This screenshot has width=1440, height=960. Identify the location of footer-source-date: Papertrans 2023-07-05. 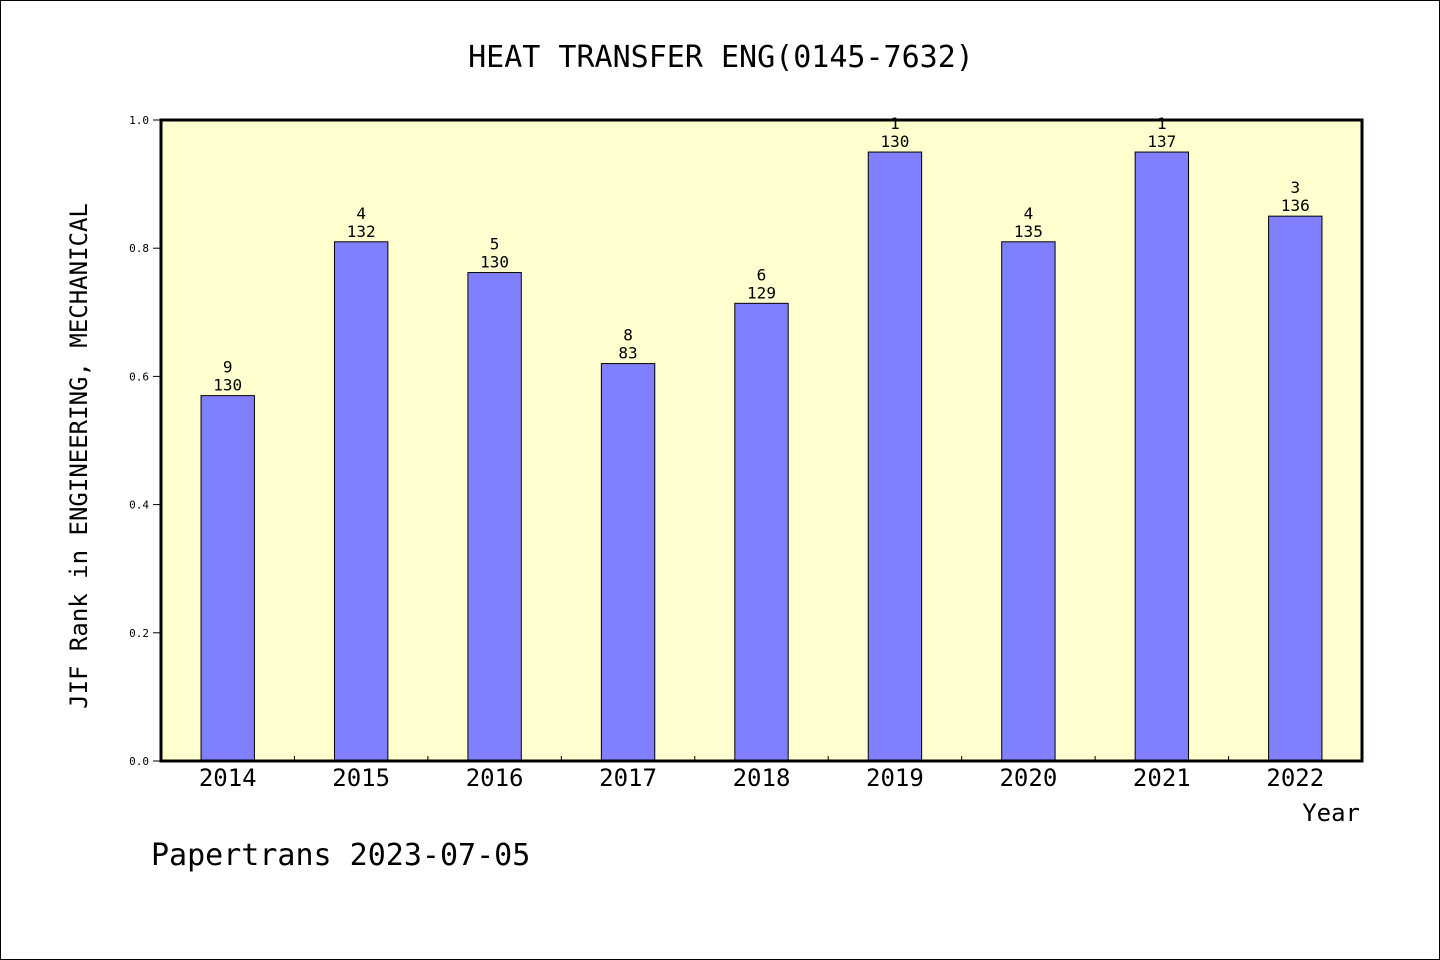
(340, 855).